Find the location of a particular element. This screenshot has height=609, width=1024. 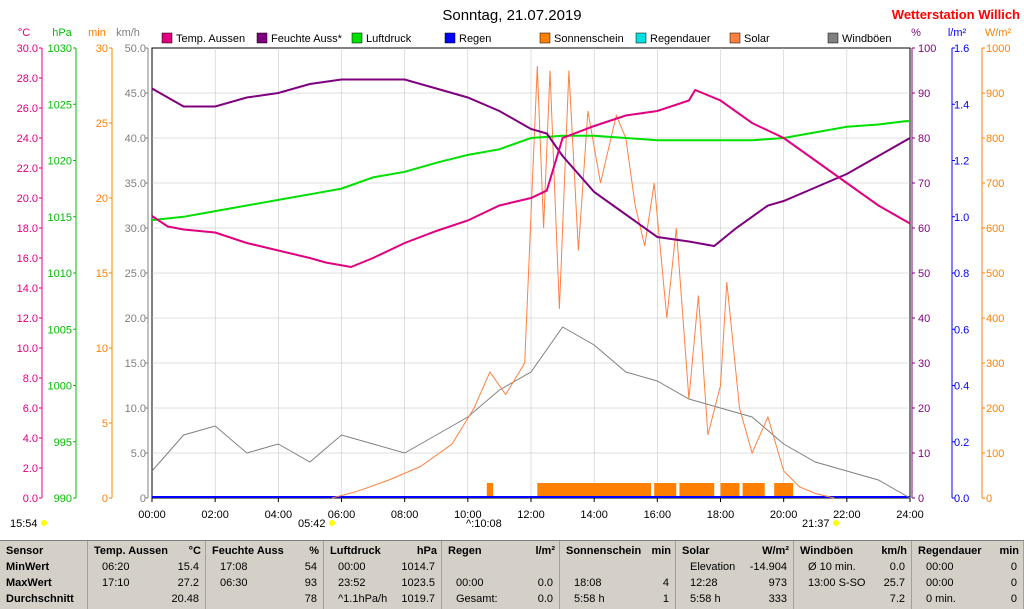

rain-tick-label: 0.8 is located at coordinates (961, 274).